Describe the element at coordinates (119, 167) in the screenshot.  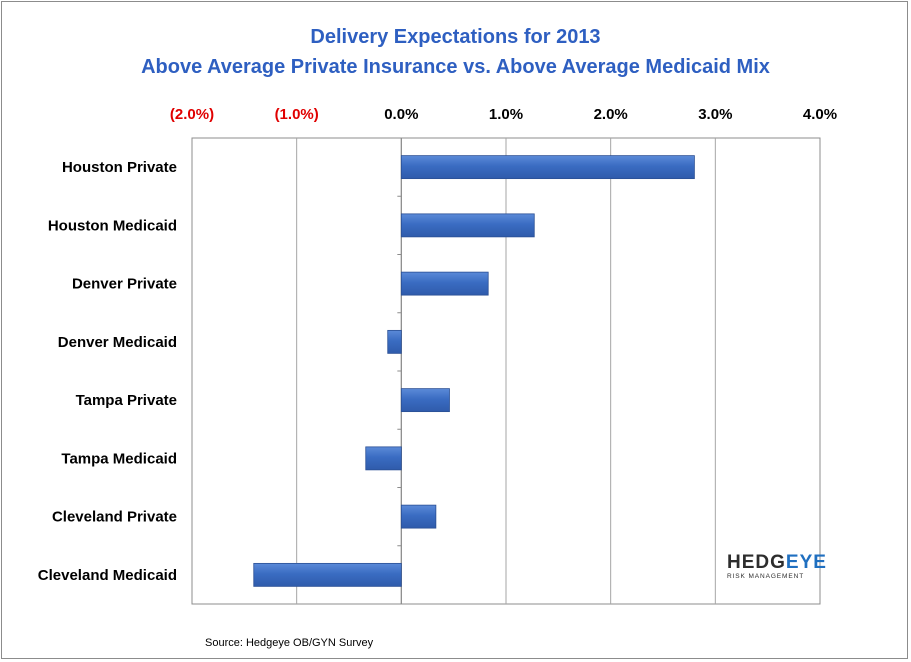
I see `category-label: Houston Private` at that location.